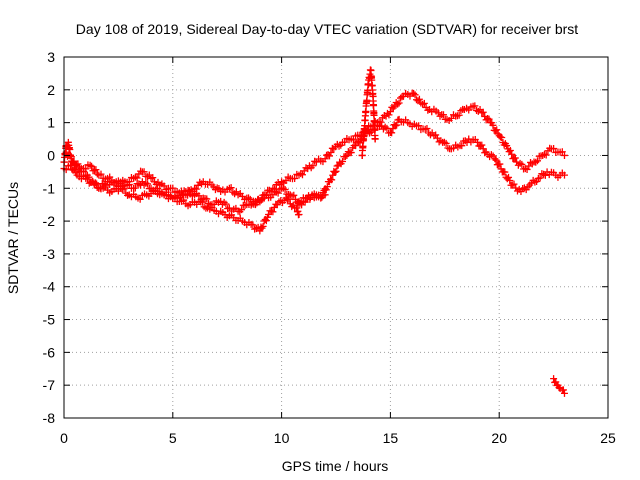  I want to click on y-tick-label: -2, so click(49, 221).